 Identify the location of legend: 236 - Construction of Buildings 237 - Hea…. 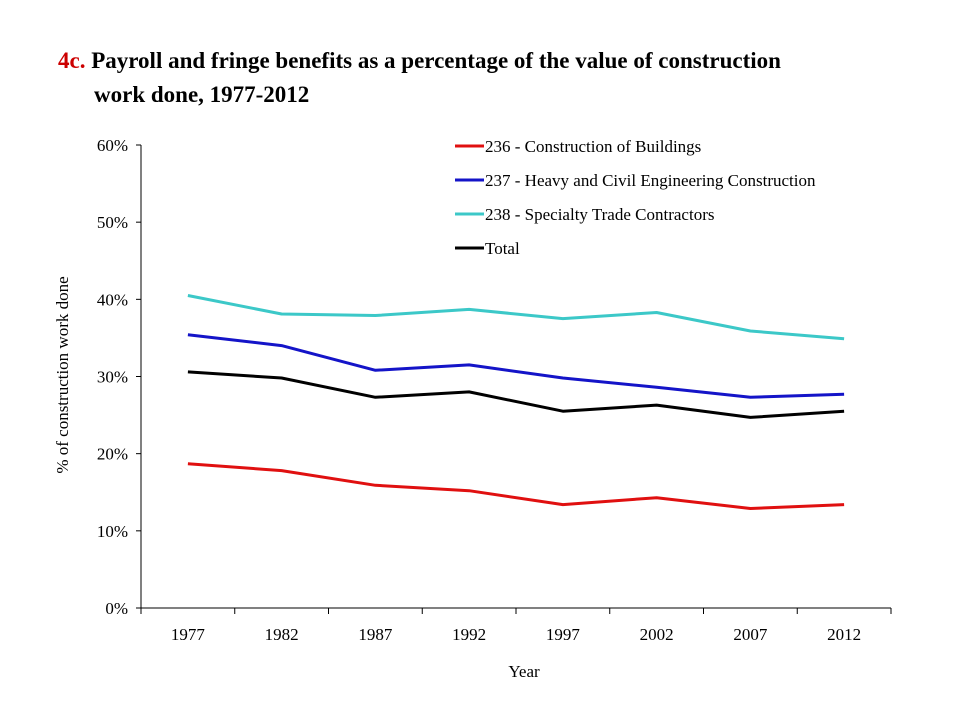
(635, 197).